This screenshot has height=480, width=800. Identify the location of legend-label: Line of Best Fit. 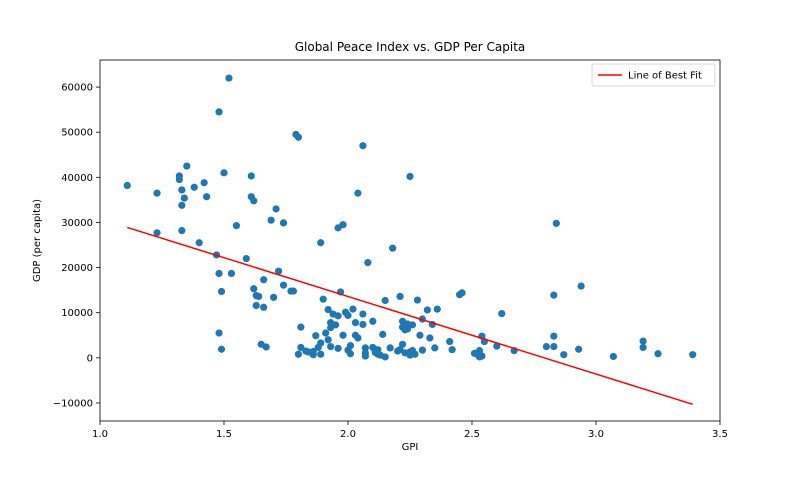
(665, 76).